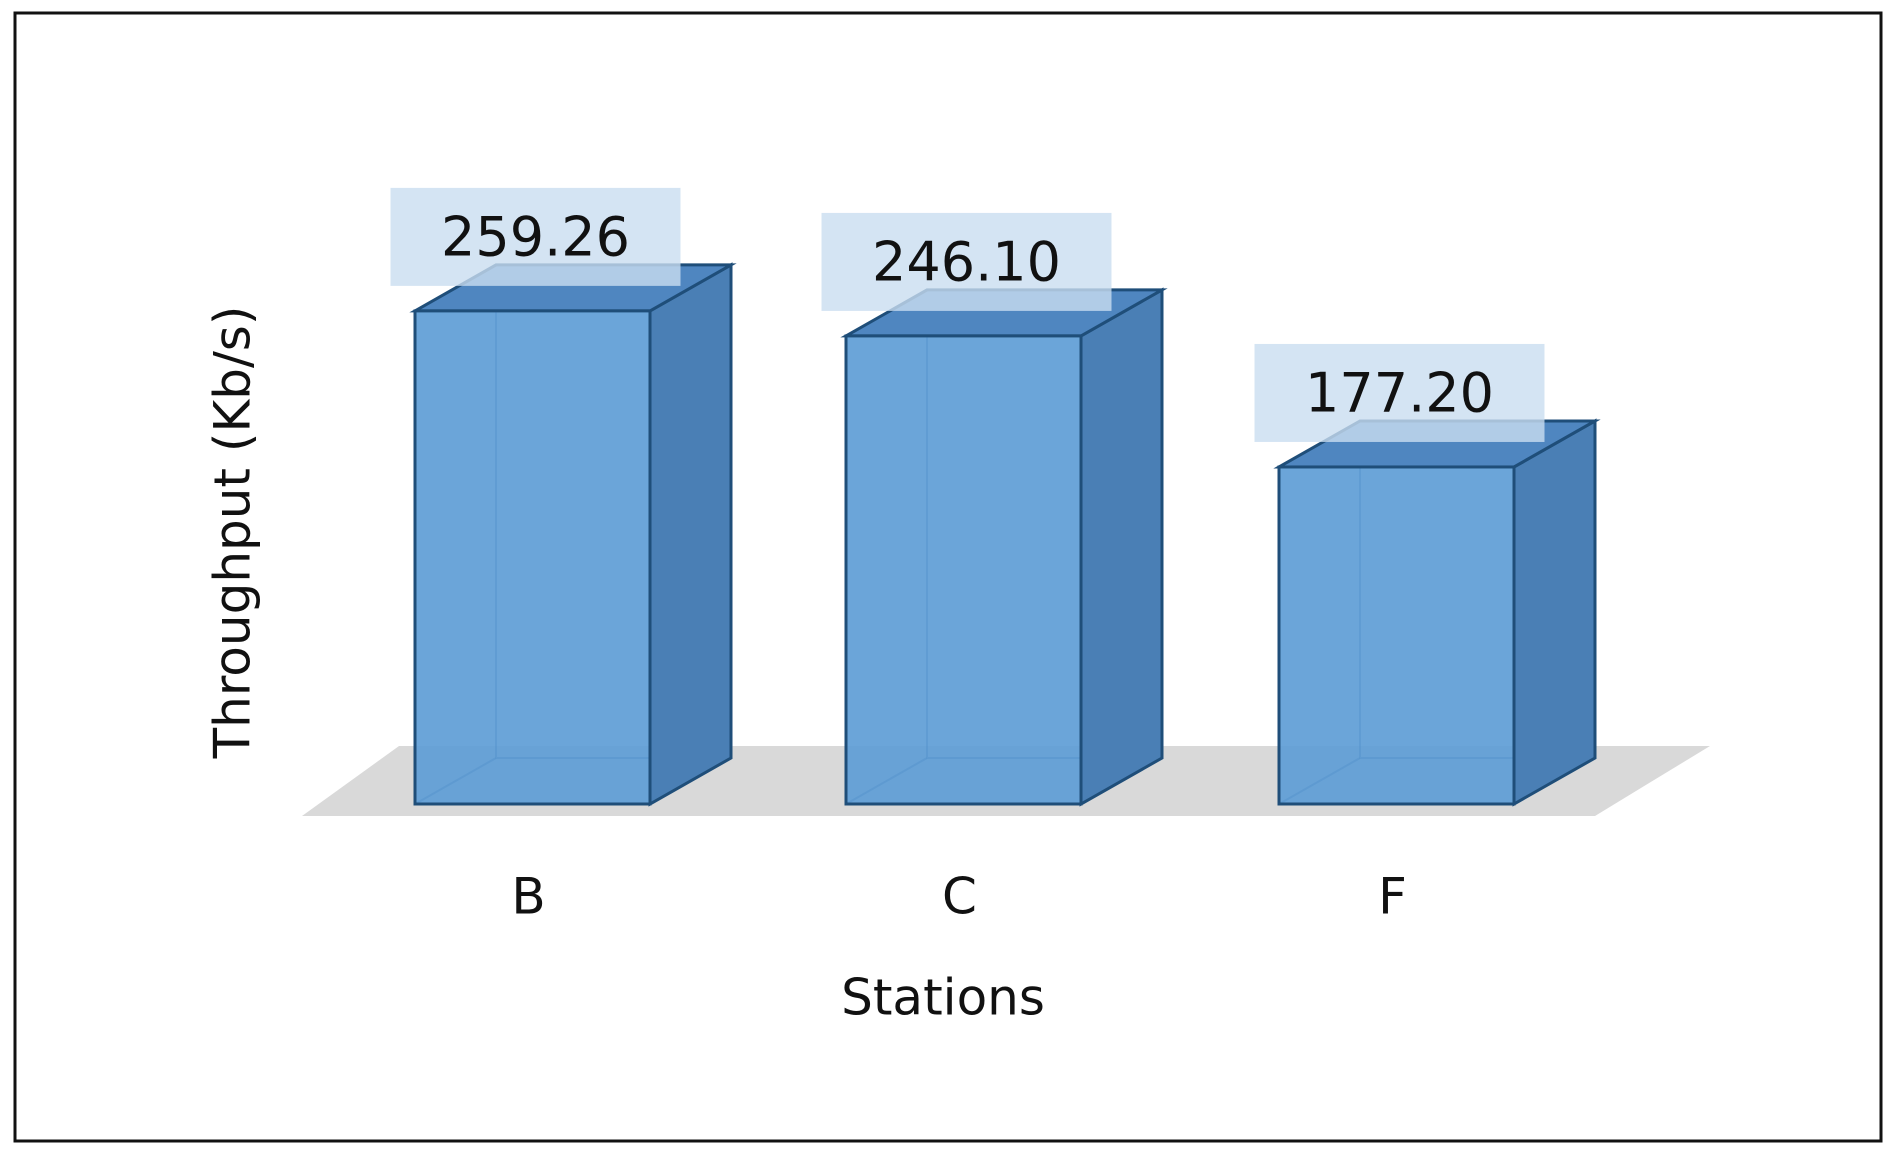 Image resolution: width=1895 pixels, height=1163 pixels. Describe the element at coordinates (959, 897) in the screenshot. I see `x-tick-label: C` at that location.